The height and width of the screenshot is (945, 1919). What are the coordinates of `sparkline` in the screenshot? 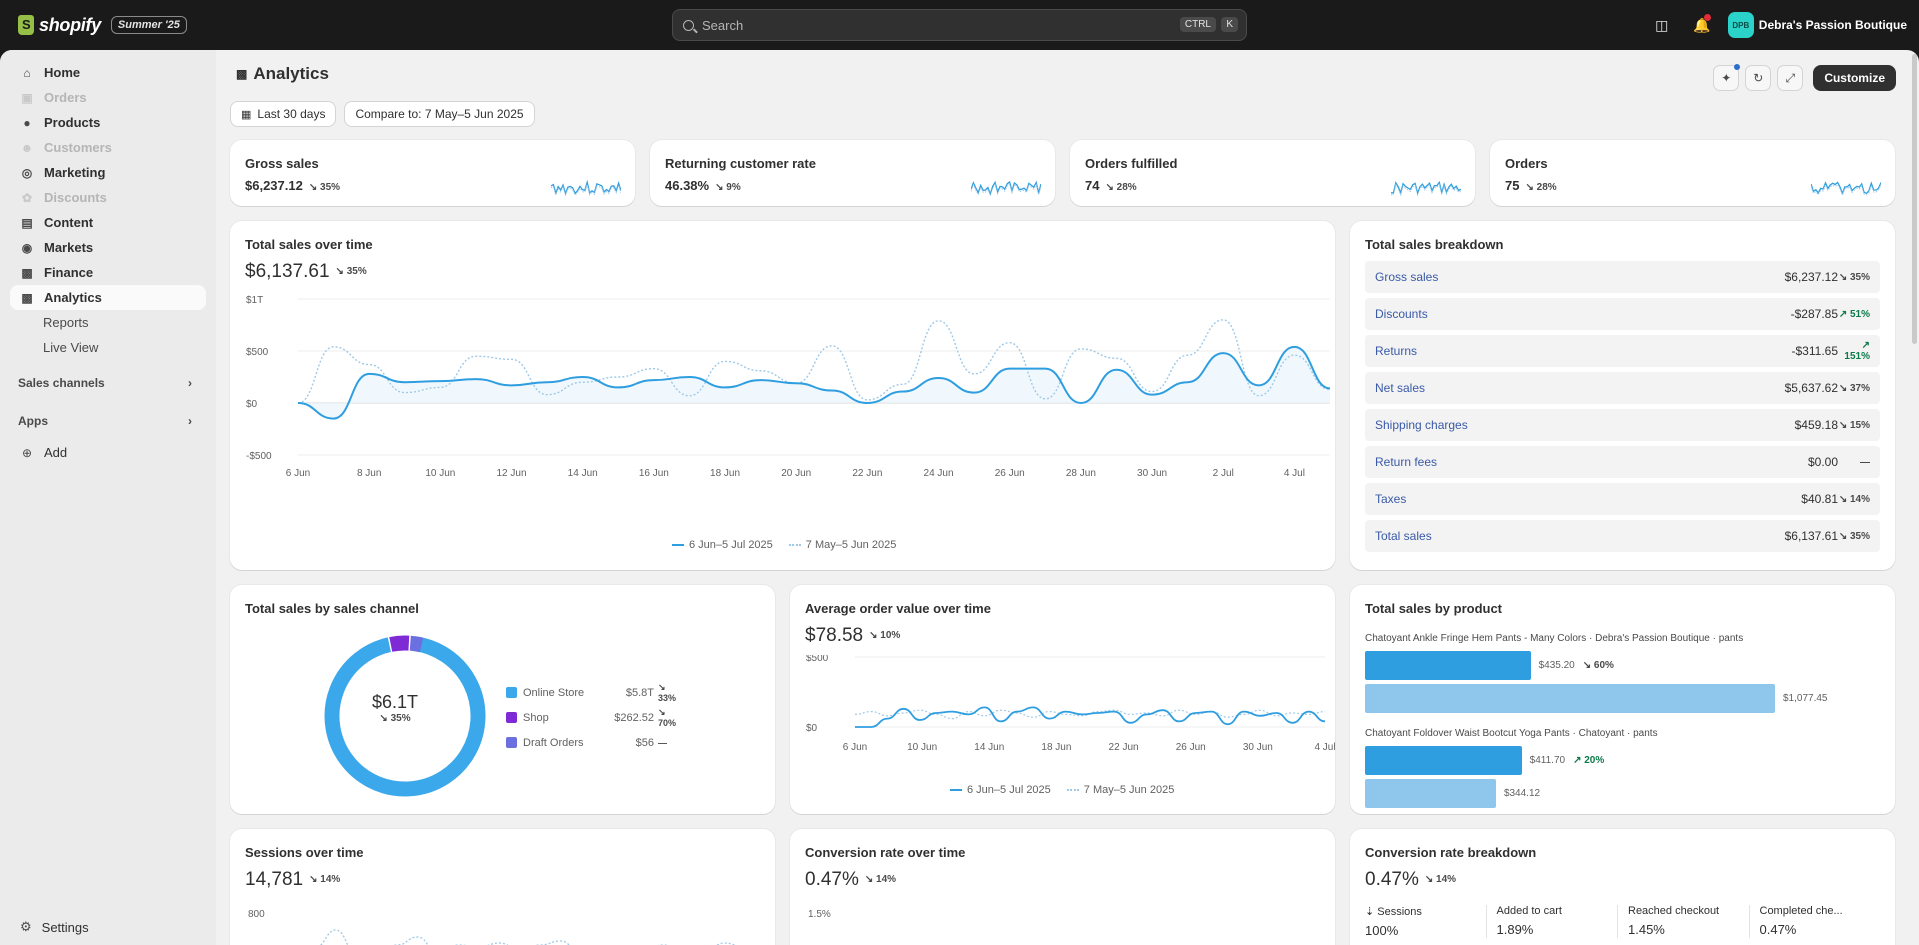 It's located at (1006, 188).